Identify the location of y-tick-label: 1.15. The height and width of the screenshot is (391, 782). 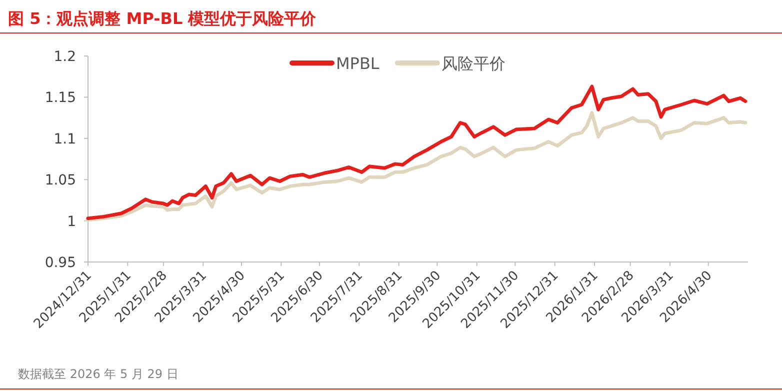
(60, 98).